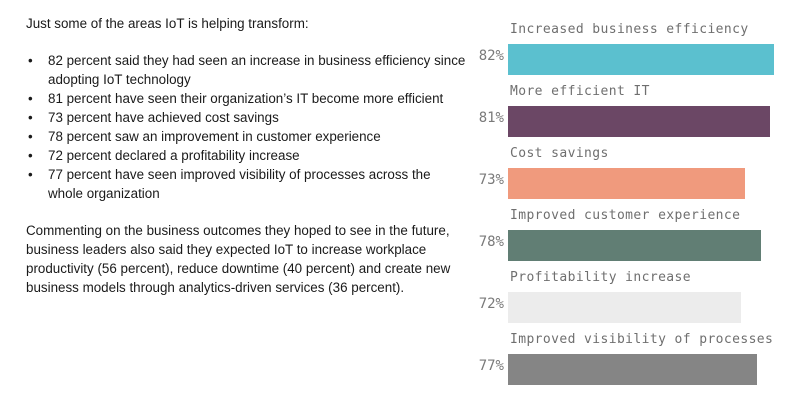  Describe the element at coordinates (163, 117) in the screenshot. I see `bullet-text: 73 percent have achieved cost savings` at that location.